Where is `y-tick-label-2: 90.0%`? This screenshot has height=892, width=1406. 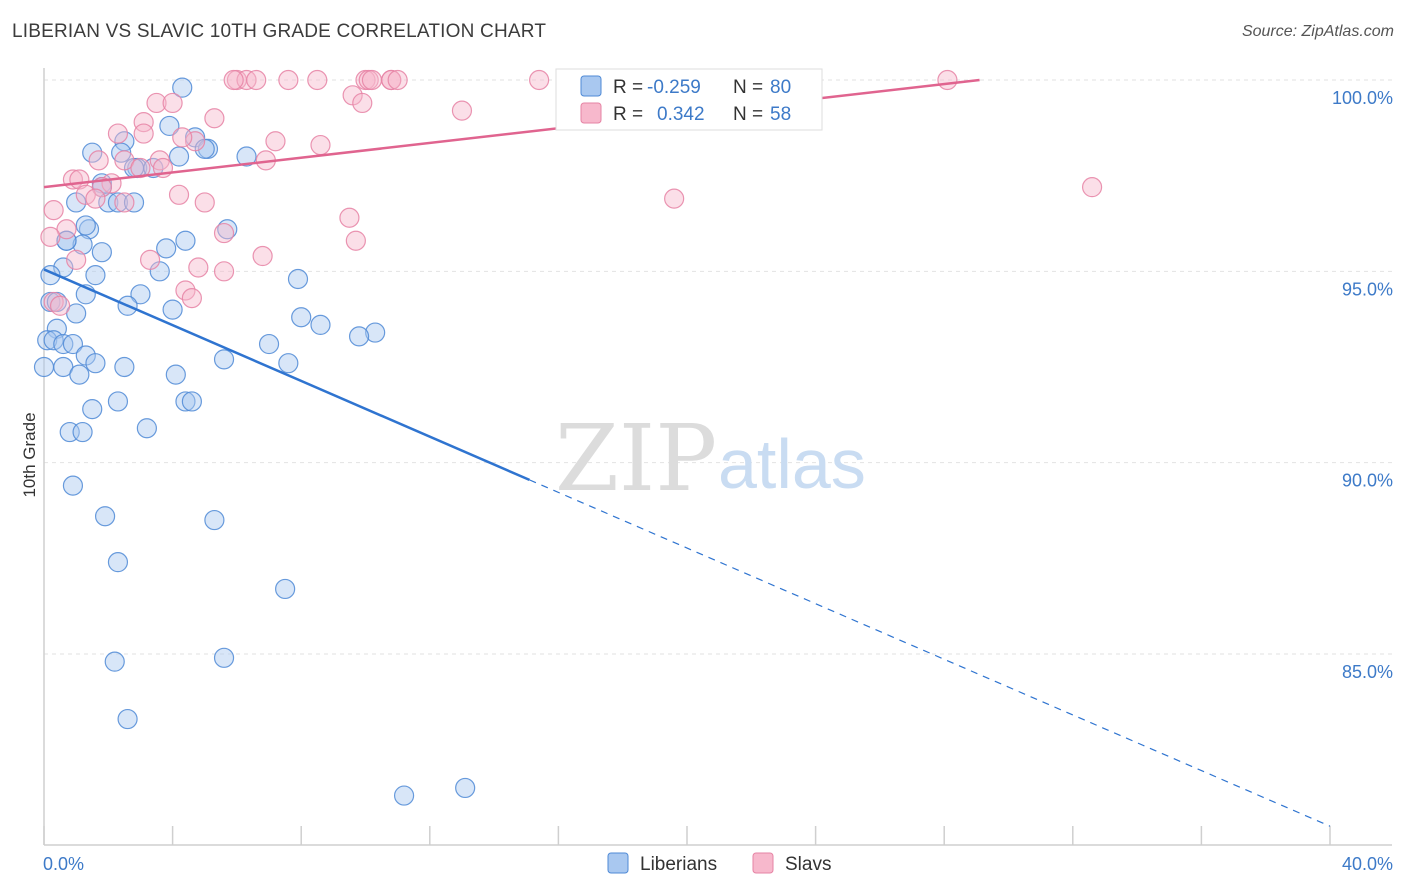
y-tick-label-2: 90.0% is located at coordinates (1367, 481).